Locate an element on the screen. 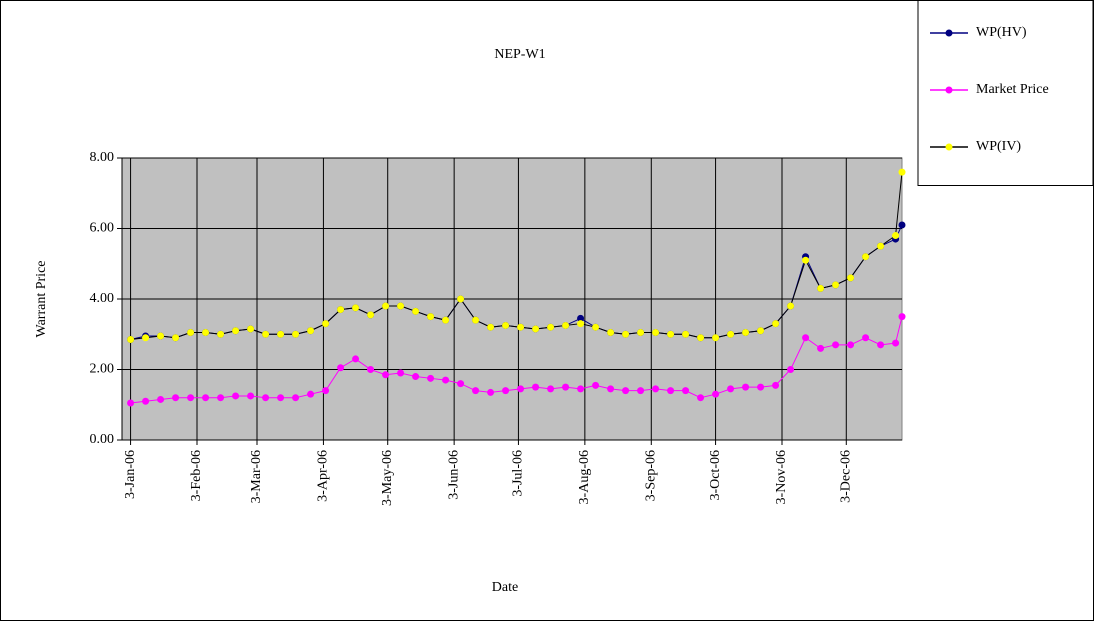  x-tick-label: 3-Dec-06 is located at coordinates (846, 476).